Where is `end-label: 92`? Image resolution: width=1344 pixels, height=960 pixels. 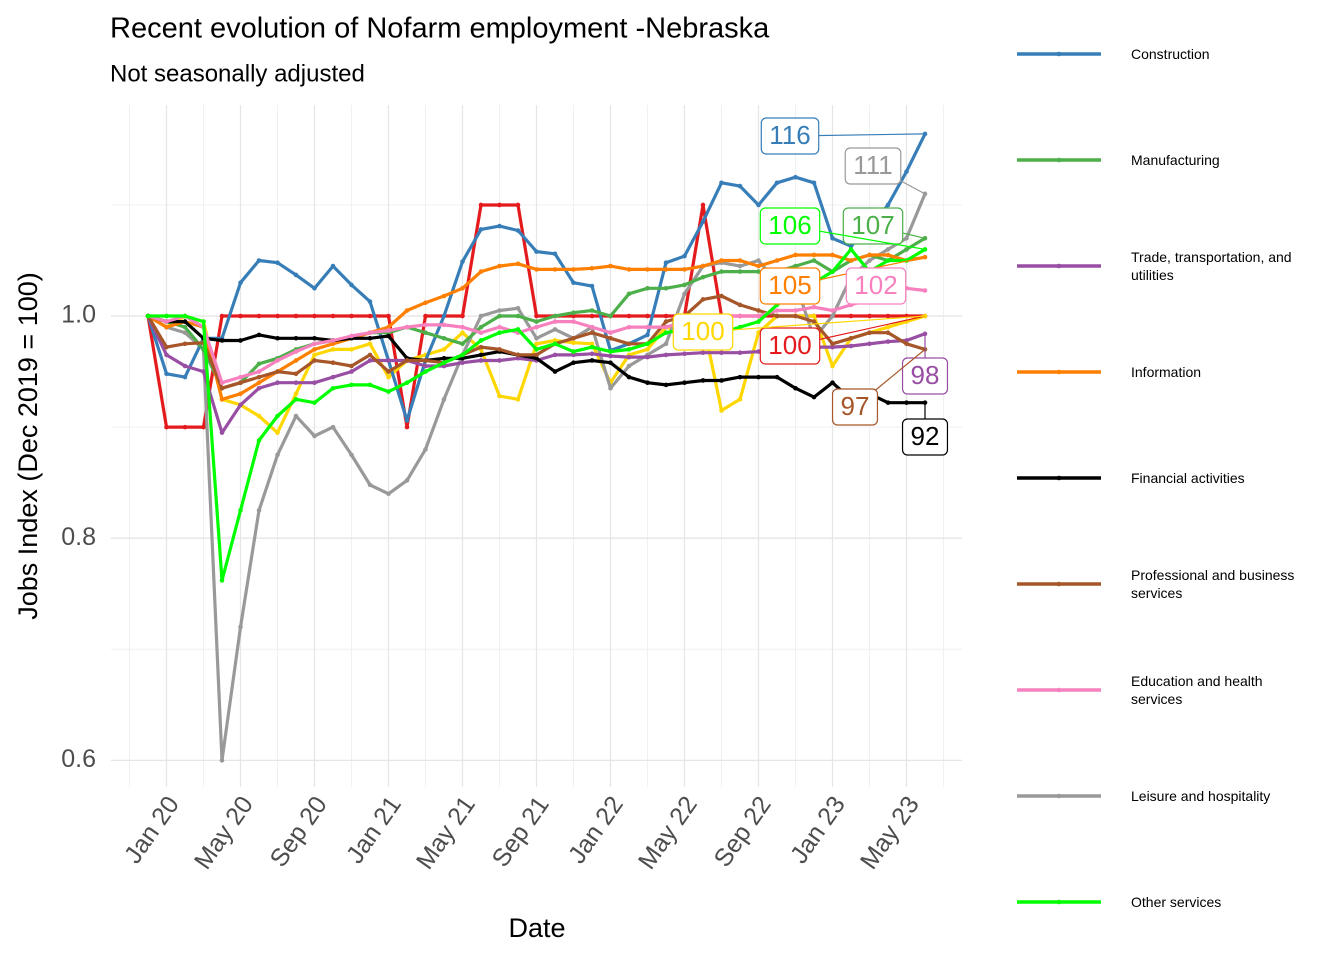
end-label: 92 is located at coordinates (925, 436).